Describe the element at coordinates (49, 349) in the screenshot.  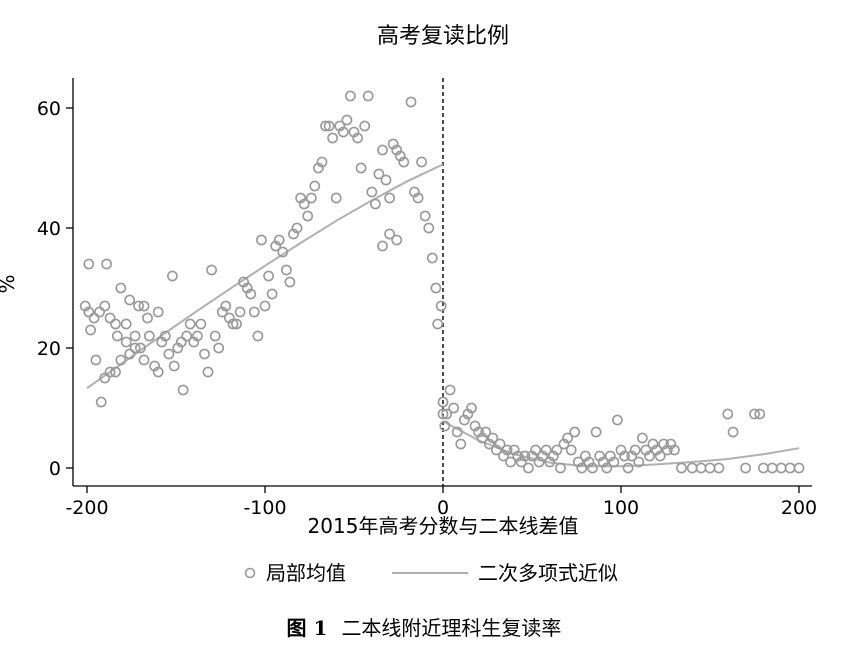
I see `y-tick-label: 20` at that location.